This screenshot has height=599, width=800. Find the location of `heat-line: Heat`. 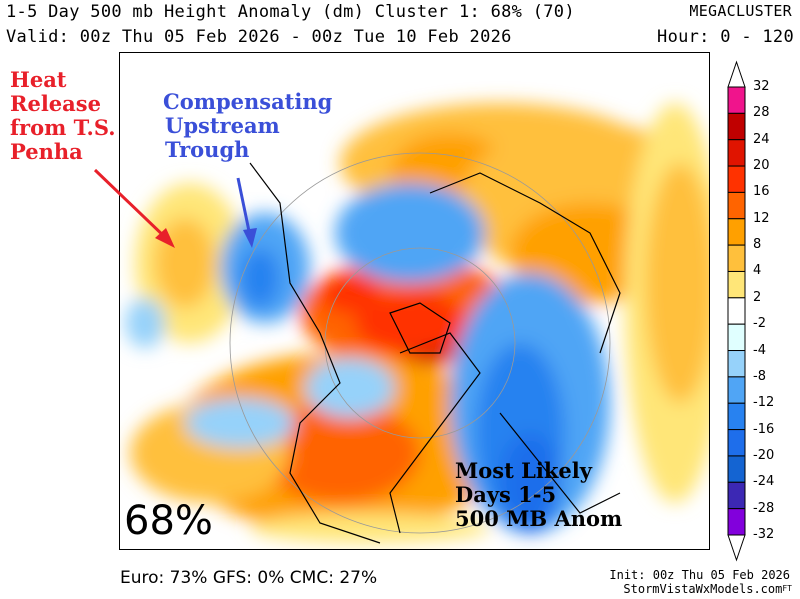

heat-line: Heat is located at coordinates (38, 79).